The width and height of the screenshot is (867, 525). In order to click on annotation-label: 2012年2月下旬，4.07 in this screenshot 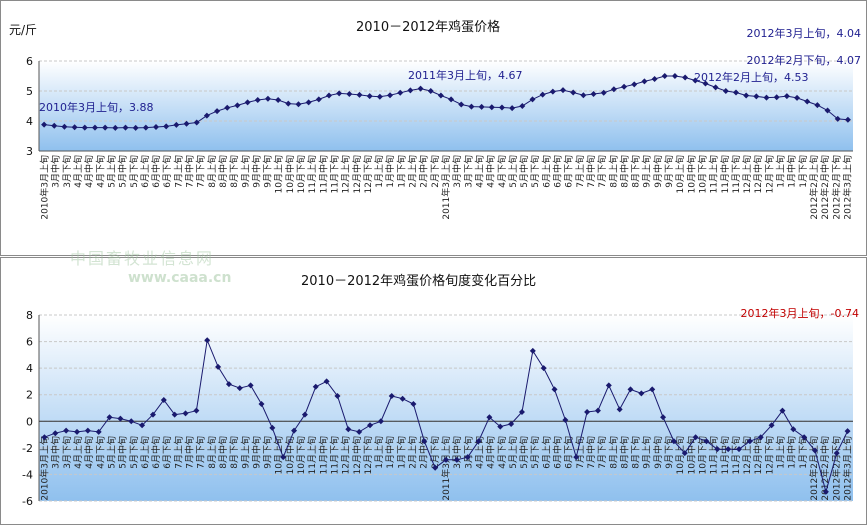, I will do `click(804, 60)`.